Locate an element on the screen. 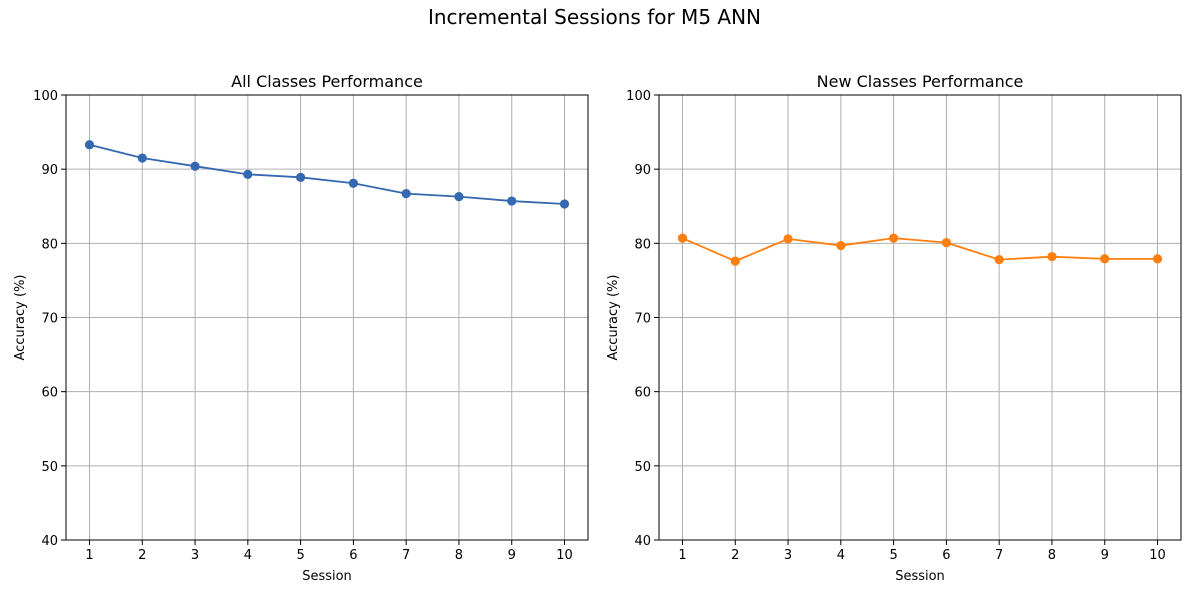 This screenshot has height=592, width=1189. chart-title: All Classes Performance is located at coordinates (327, 81).